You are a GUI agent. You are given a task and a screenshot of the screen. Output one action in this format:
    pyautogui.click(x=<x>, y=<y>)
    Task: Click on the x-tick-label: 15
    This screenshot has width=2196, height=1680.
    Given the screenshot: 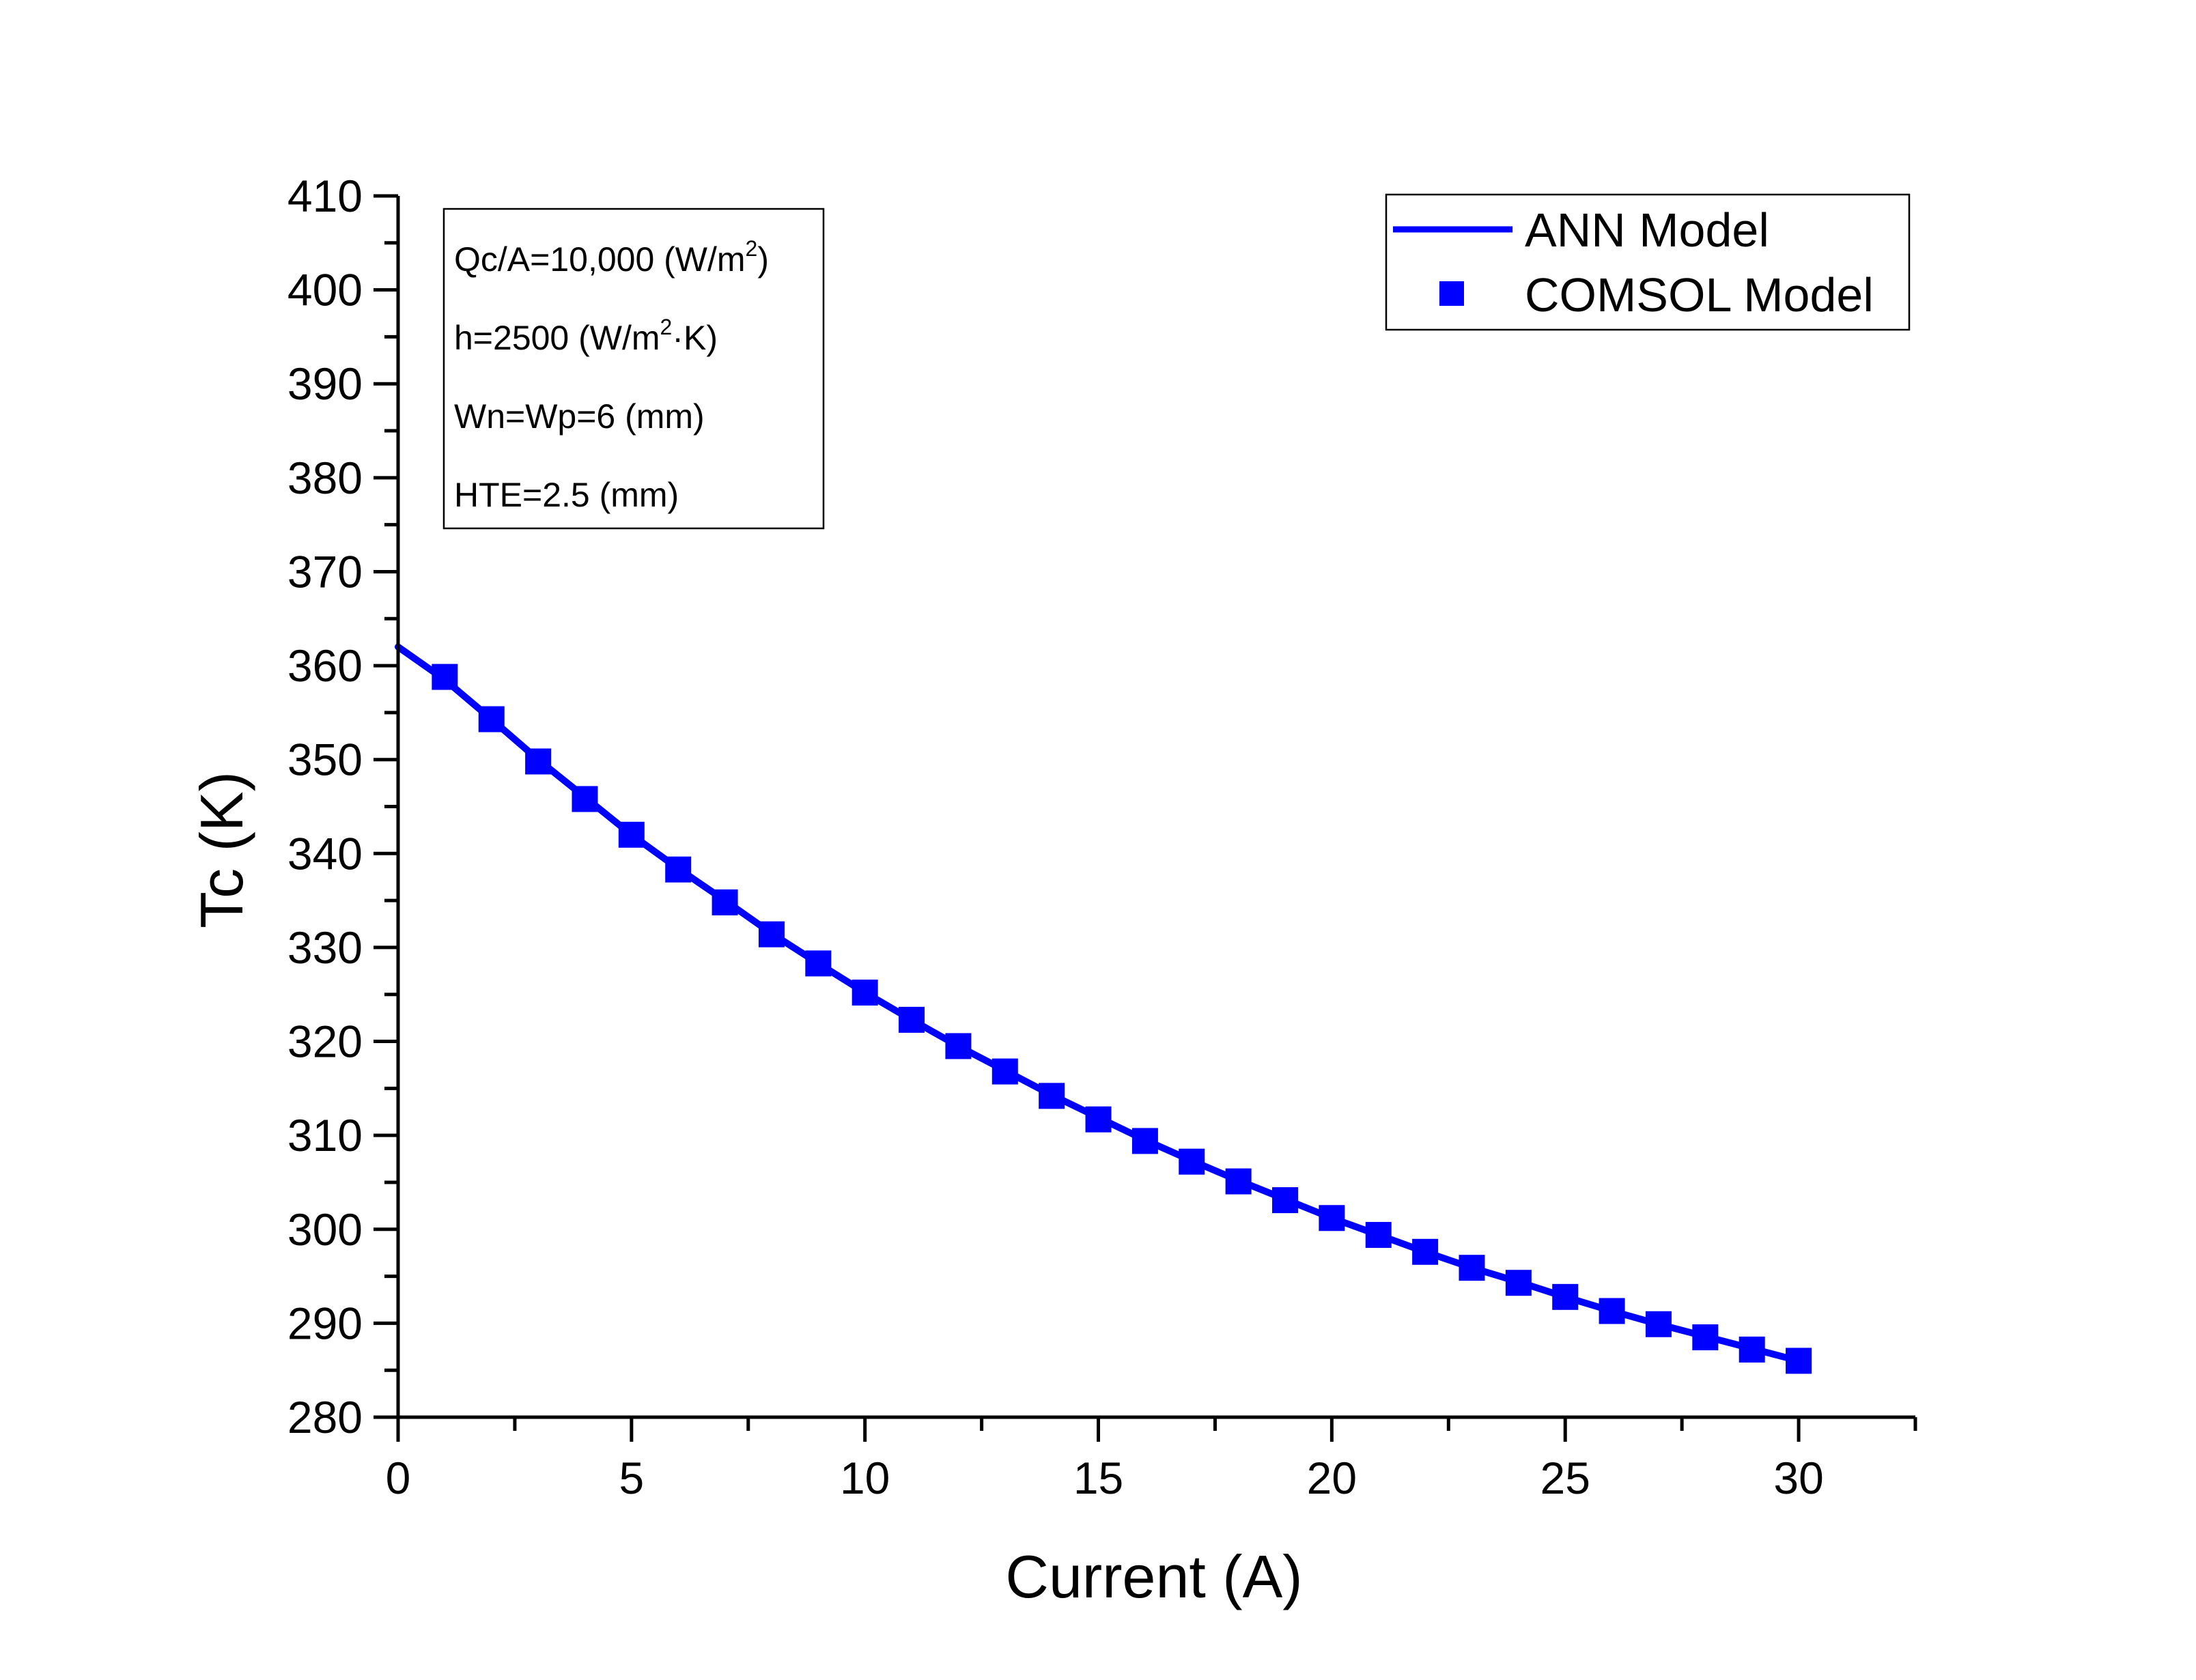 What is the action you would take?
    pyautogui.click(x=1098, y=1478)
    